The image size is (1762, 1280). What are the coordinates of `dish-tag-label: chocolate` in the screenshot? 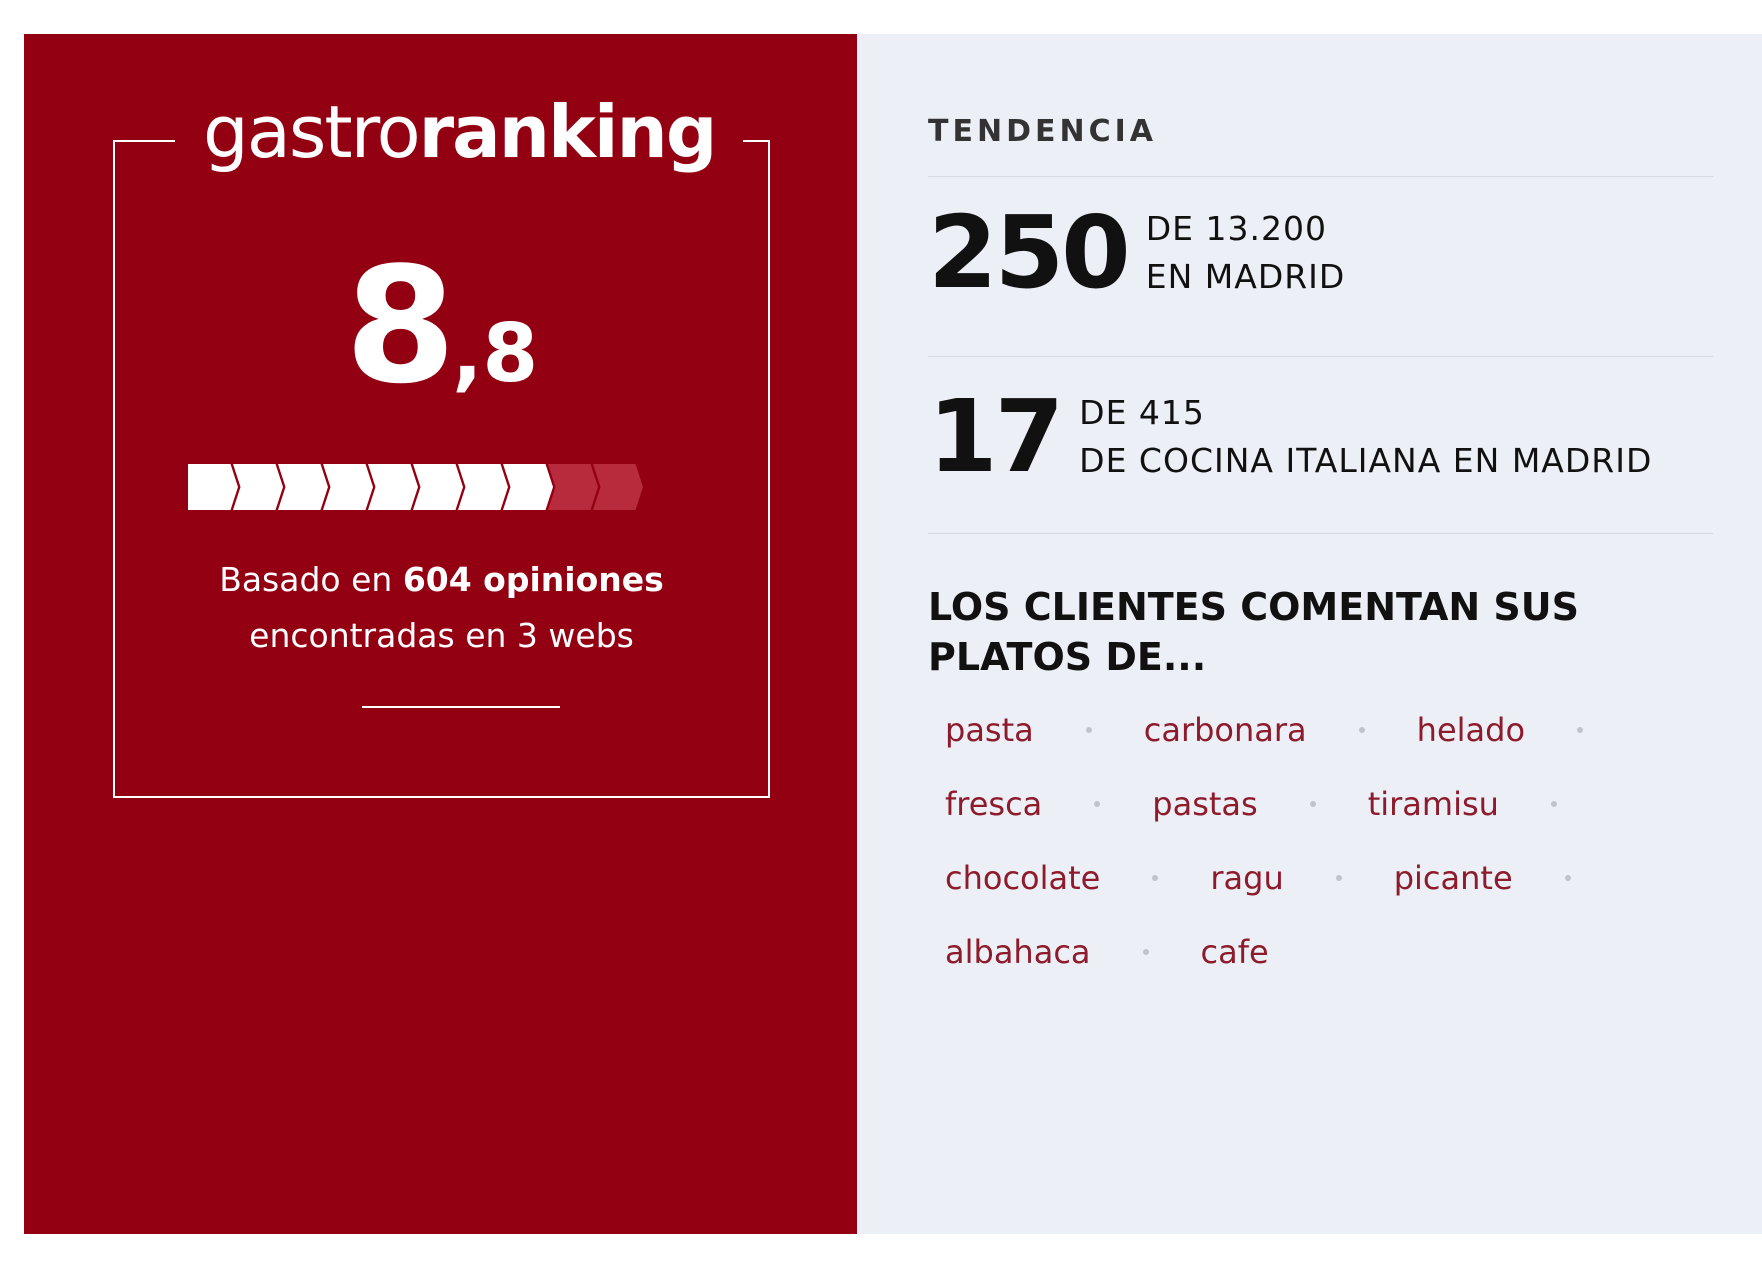 It's located at (1023, 878).